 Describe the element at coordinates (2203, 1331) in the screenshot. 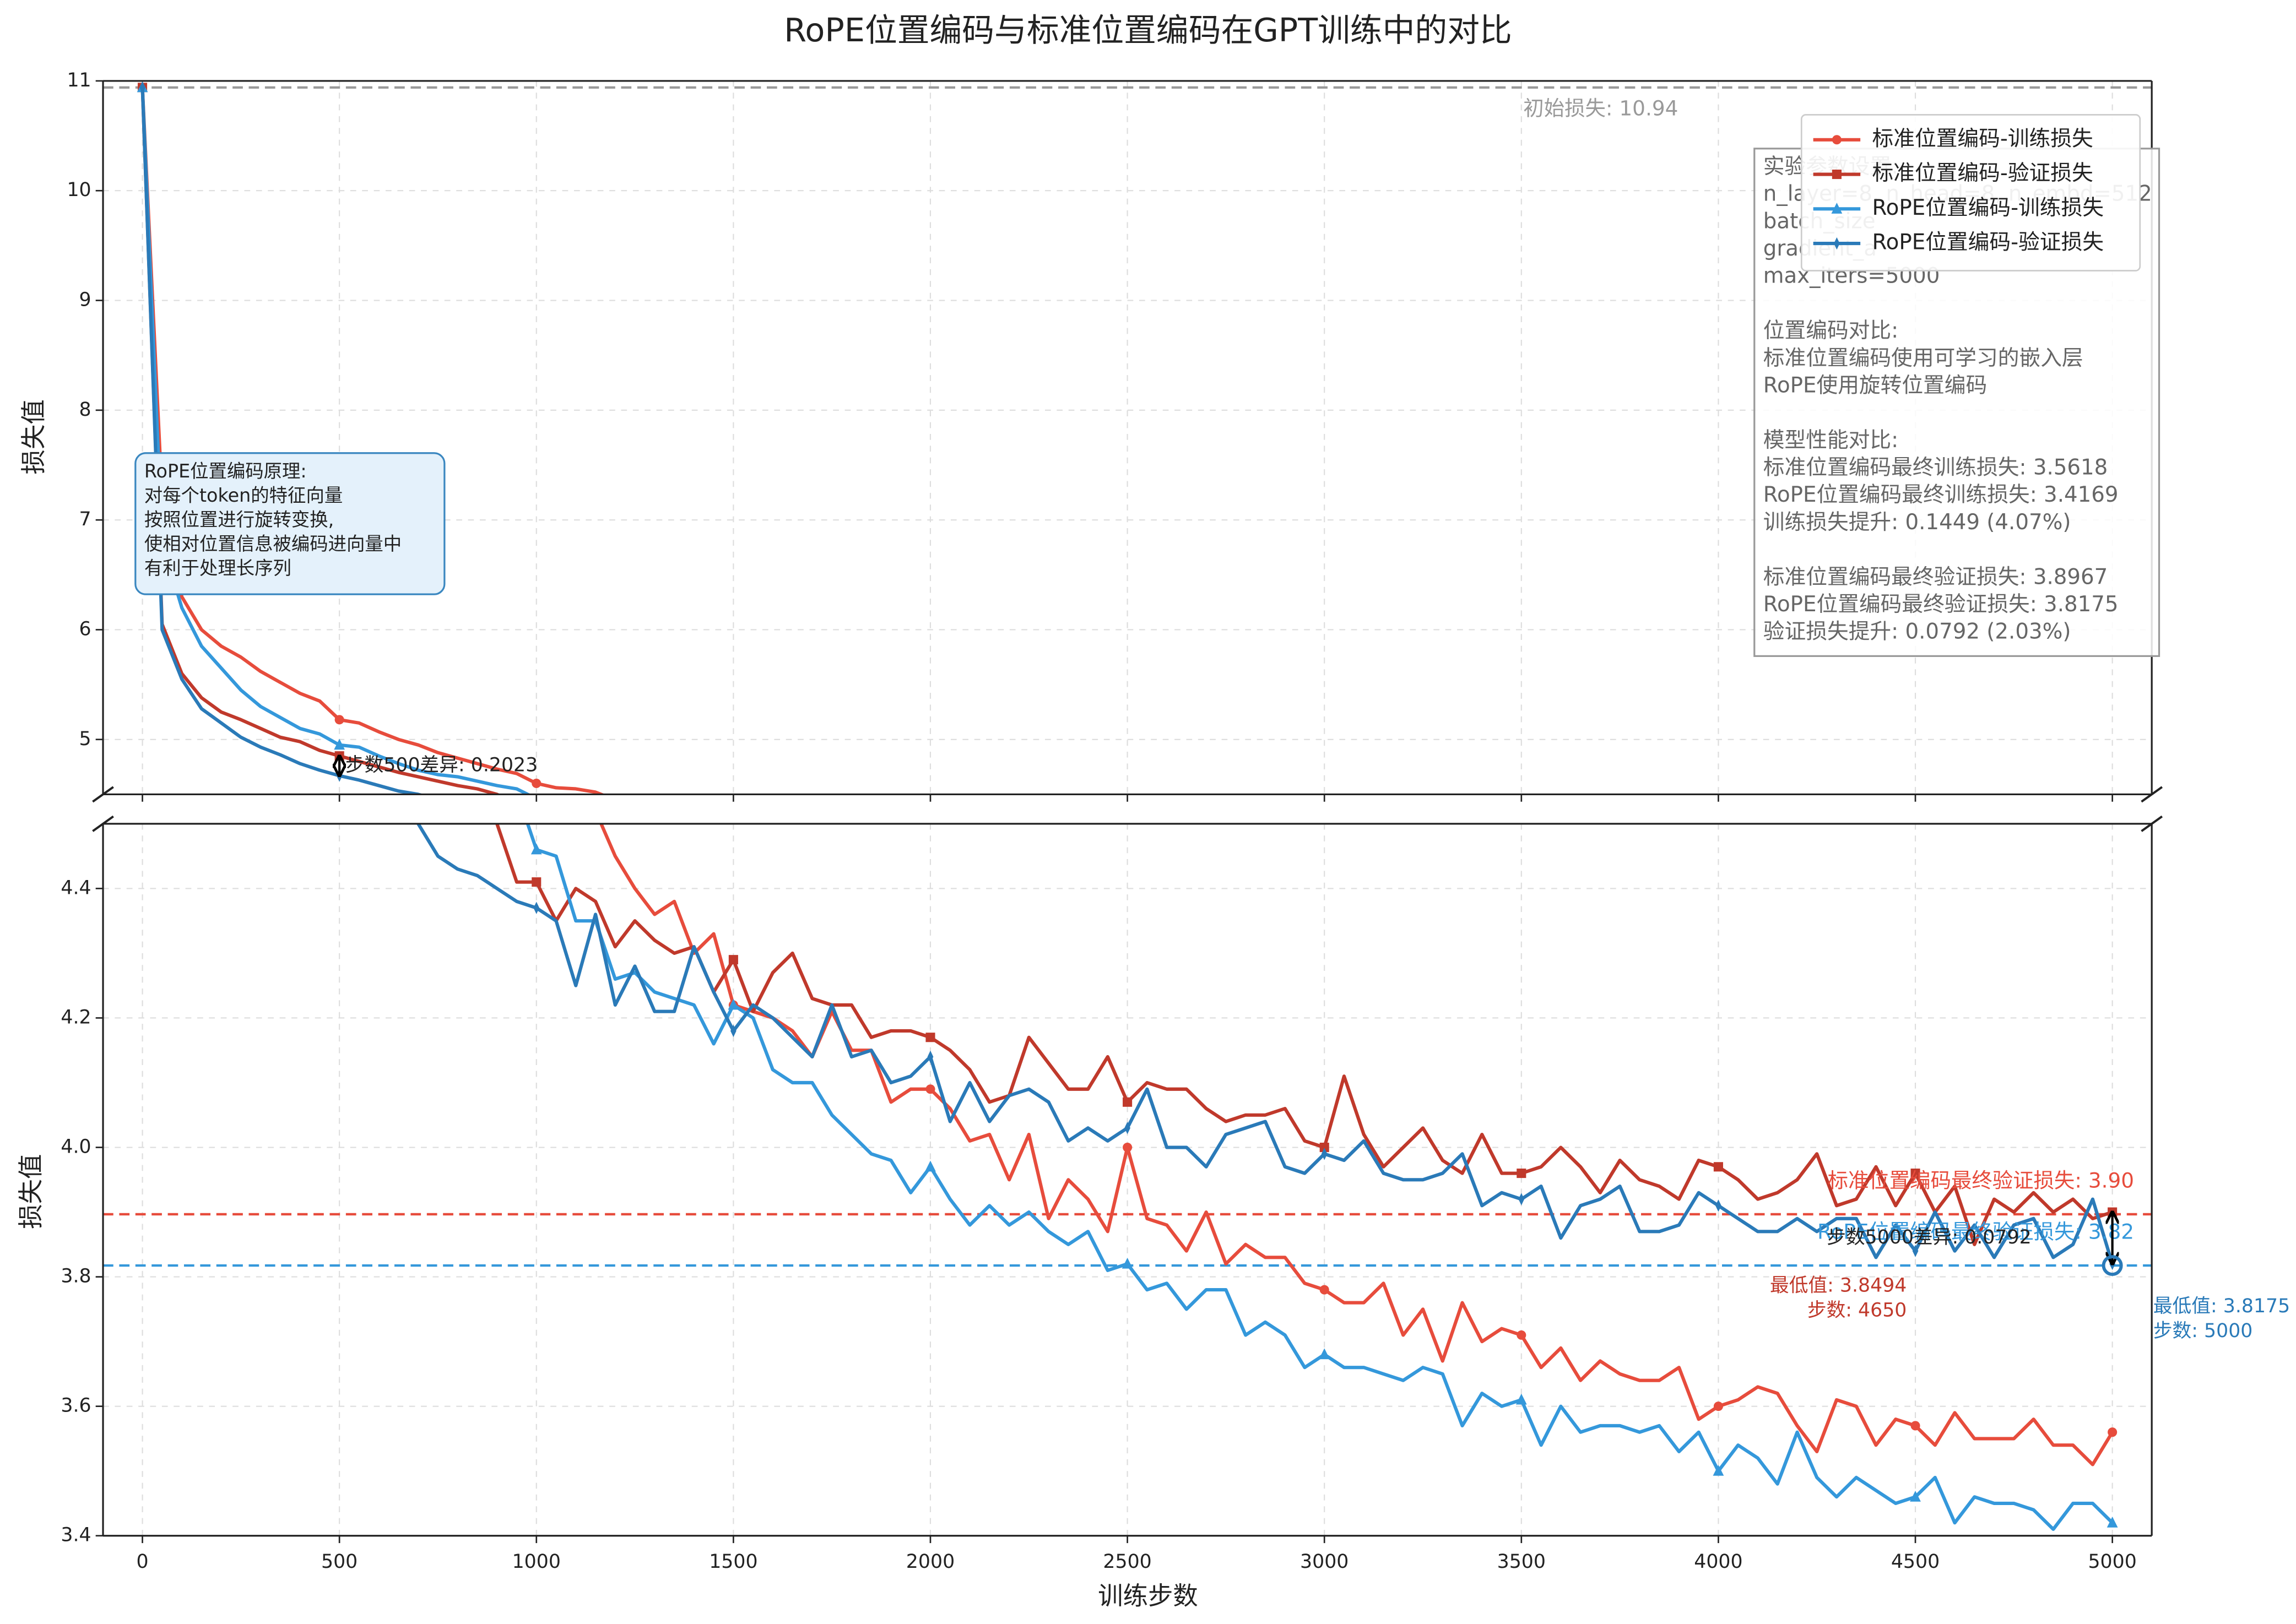

I see `min-label: 步数: 5000` at that location.